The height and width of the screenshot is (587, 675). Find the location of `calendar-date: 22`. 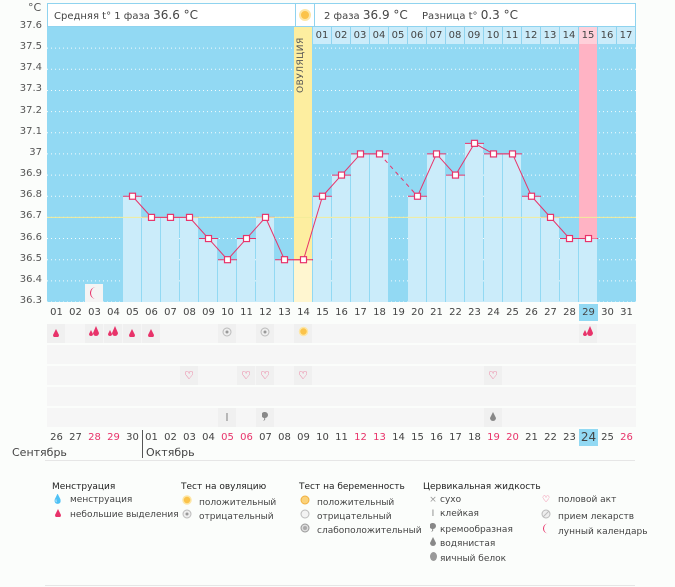

calendar-date: 22 is located at coordinates (550, 437).